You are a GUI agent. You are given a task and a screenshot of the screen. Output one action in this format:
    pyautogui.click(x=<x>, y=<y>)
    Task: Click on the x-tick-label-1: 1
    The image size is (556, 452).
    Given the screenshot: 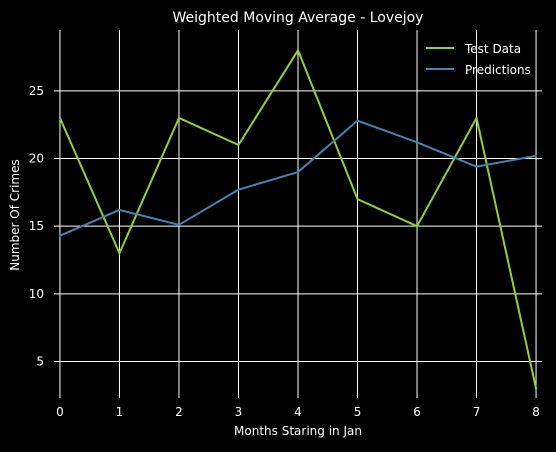 What is the action you would take?
    pyautogui.click(x=120, y=412)
    